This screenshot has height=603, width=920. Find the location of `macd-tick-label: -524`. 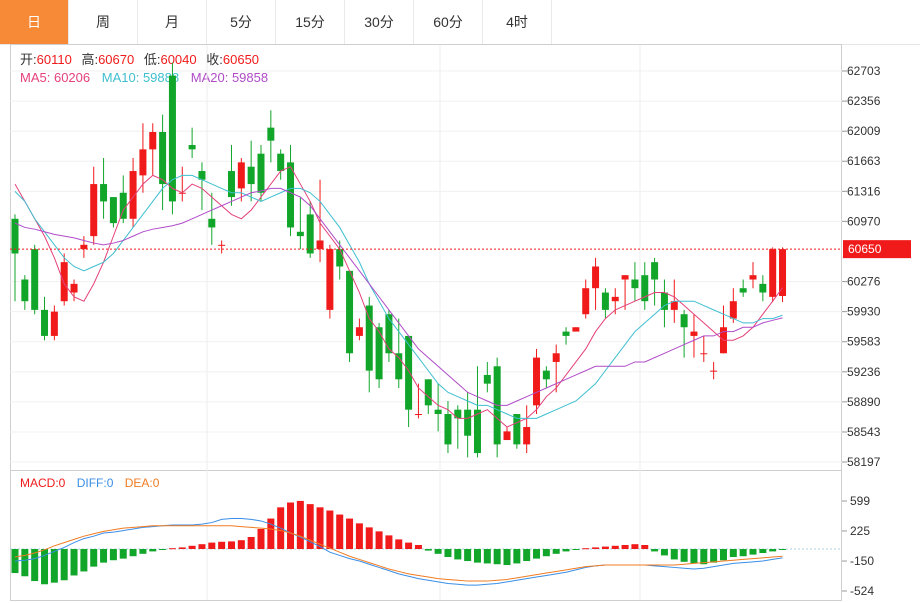

macd-tick-label: -524 is located at coordinates (862, 591).